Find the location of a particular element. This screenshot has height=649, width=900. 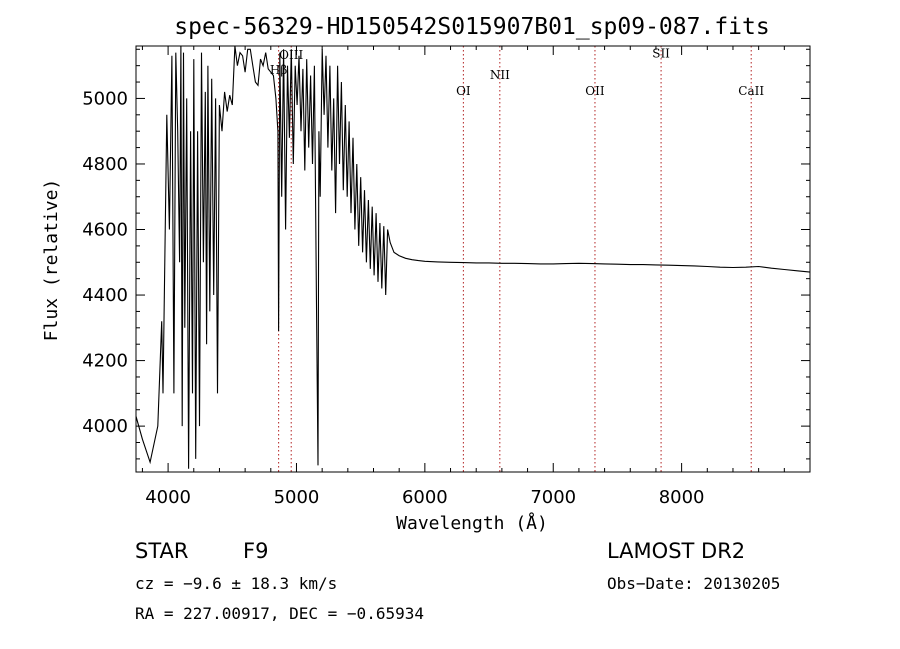

y-tick-label: 4800 is located at coordinates (105, 164).